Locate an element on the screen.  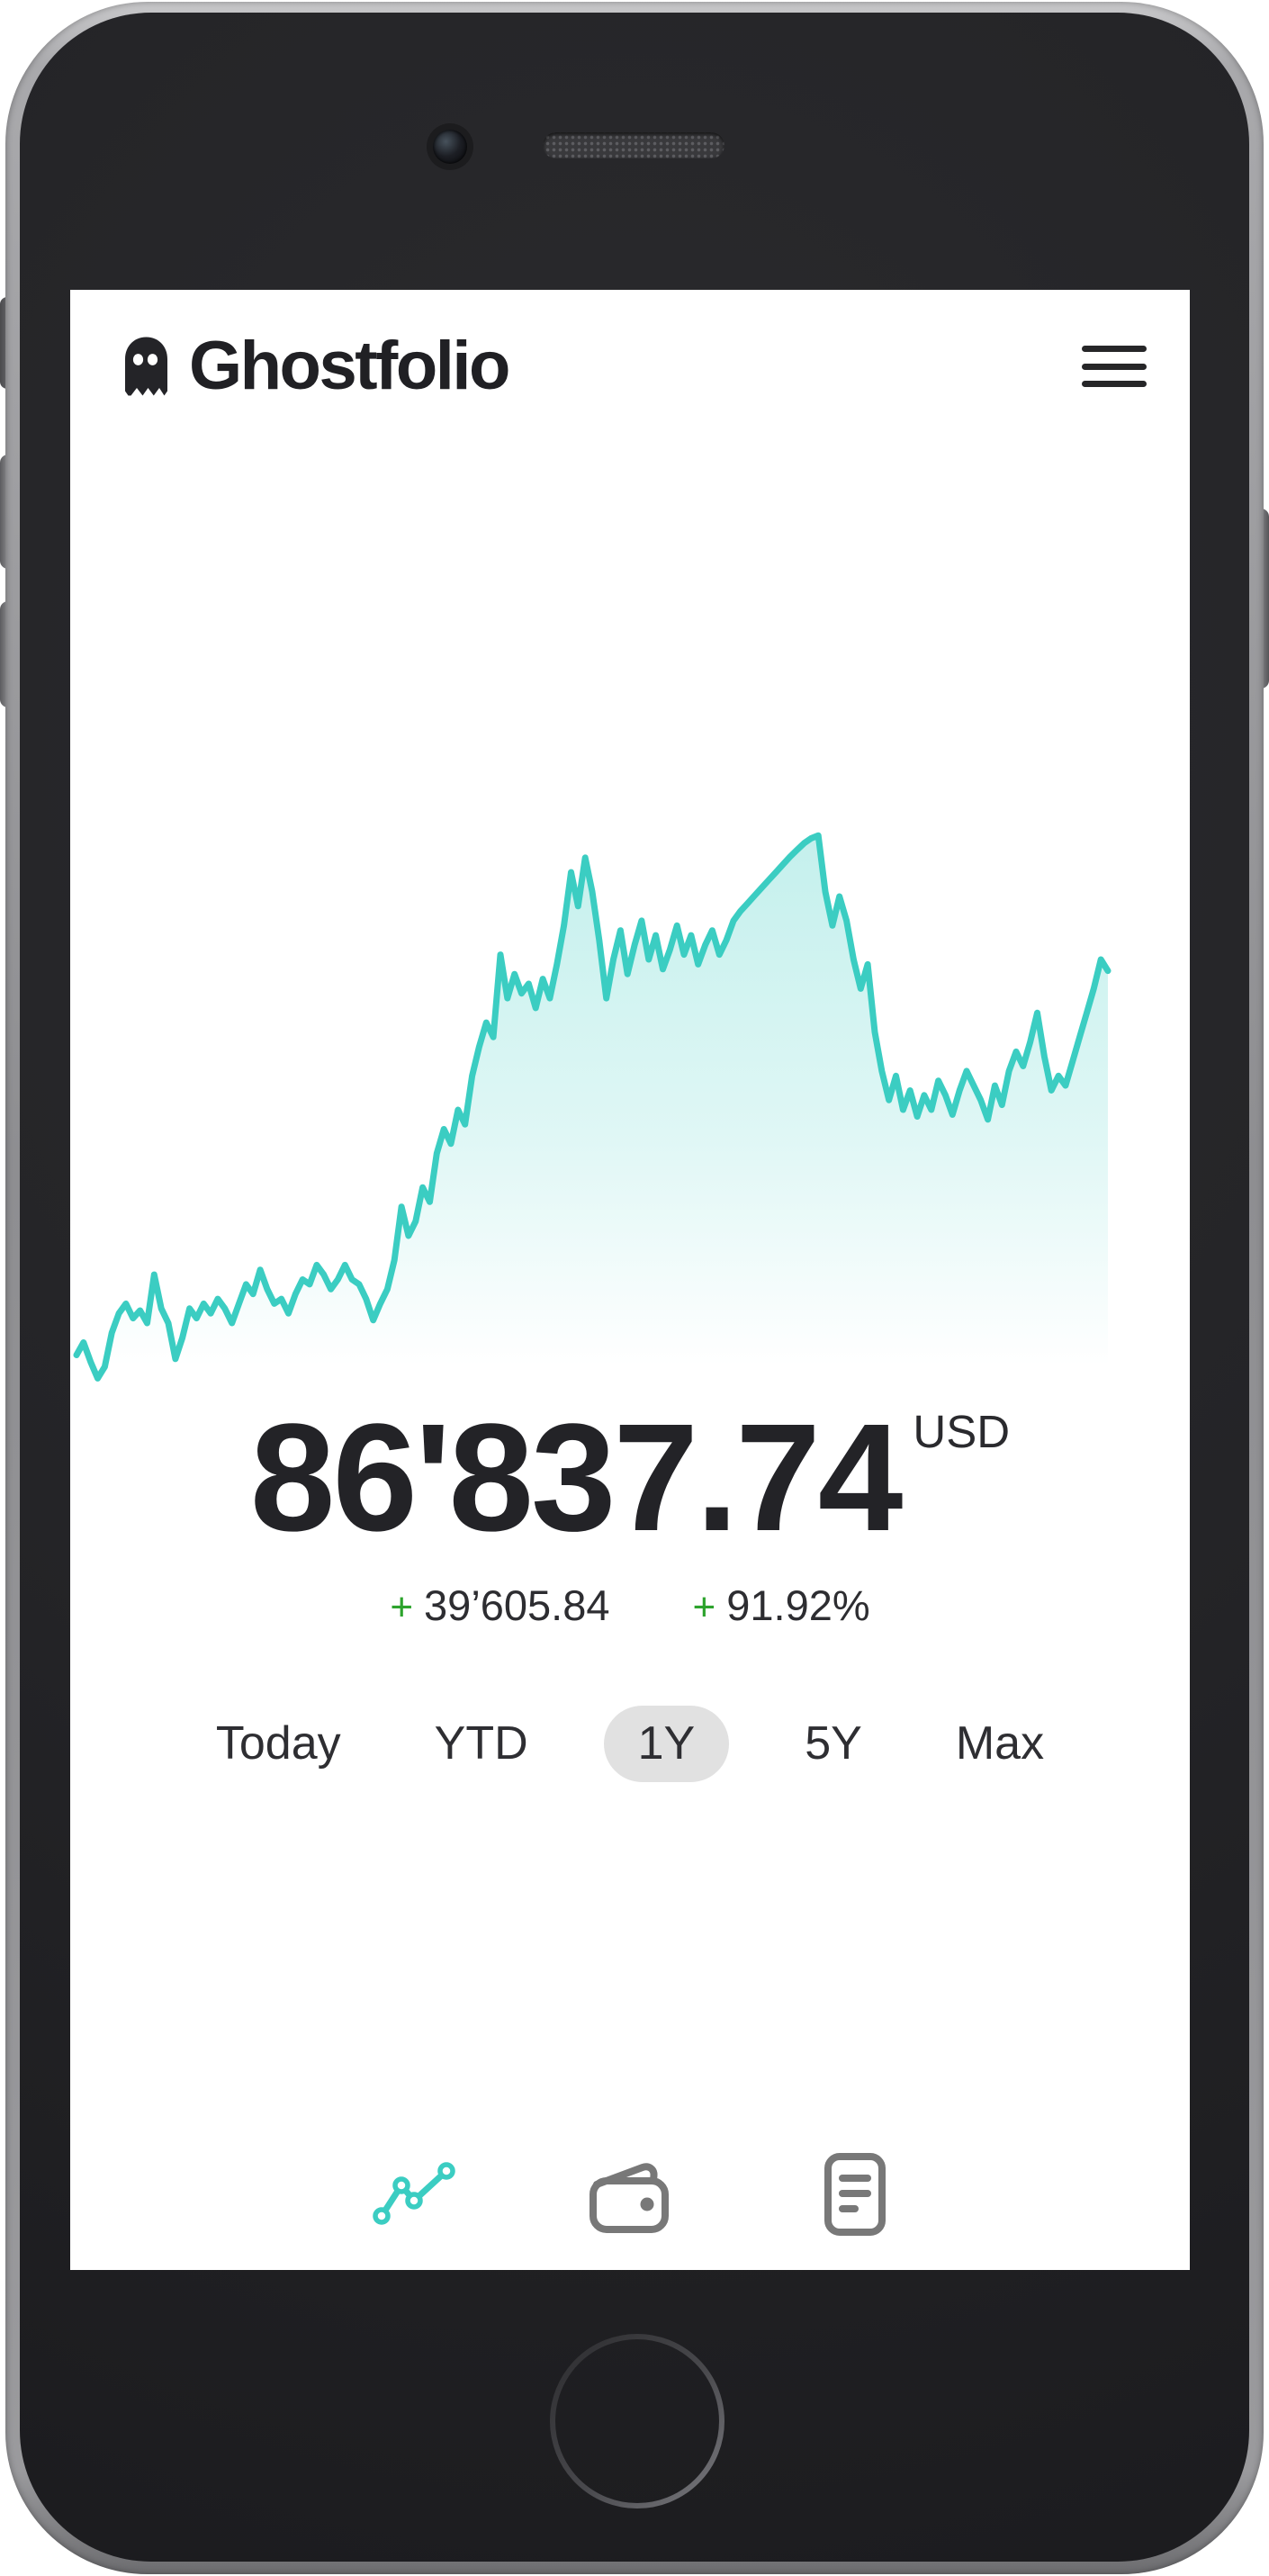
app-logo: Ghostfolio is located at coordinates (315, 366).